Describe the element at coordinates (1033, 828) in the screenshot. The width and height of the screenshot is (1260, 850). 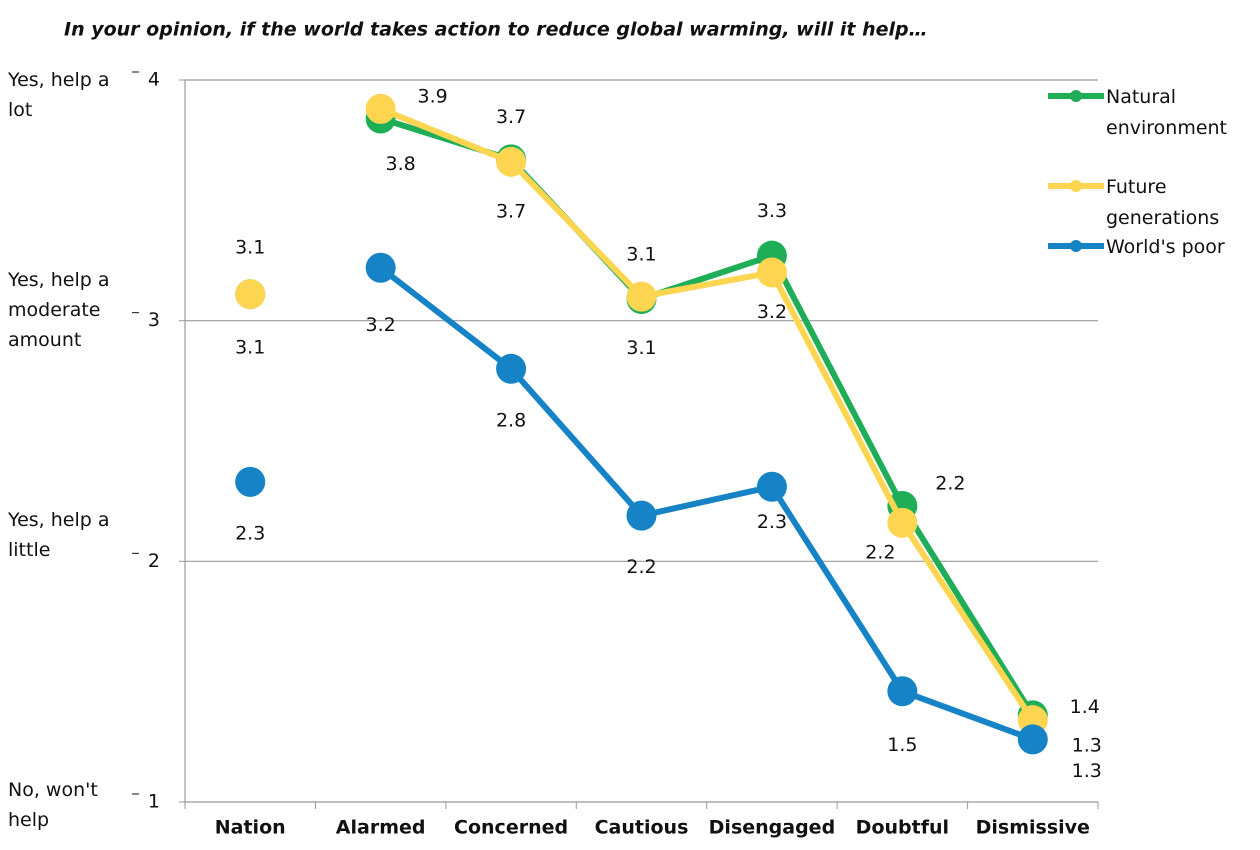
I see `x-tick-label: Dismissive` at that location.